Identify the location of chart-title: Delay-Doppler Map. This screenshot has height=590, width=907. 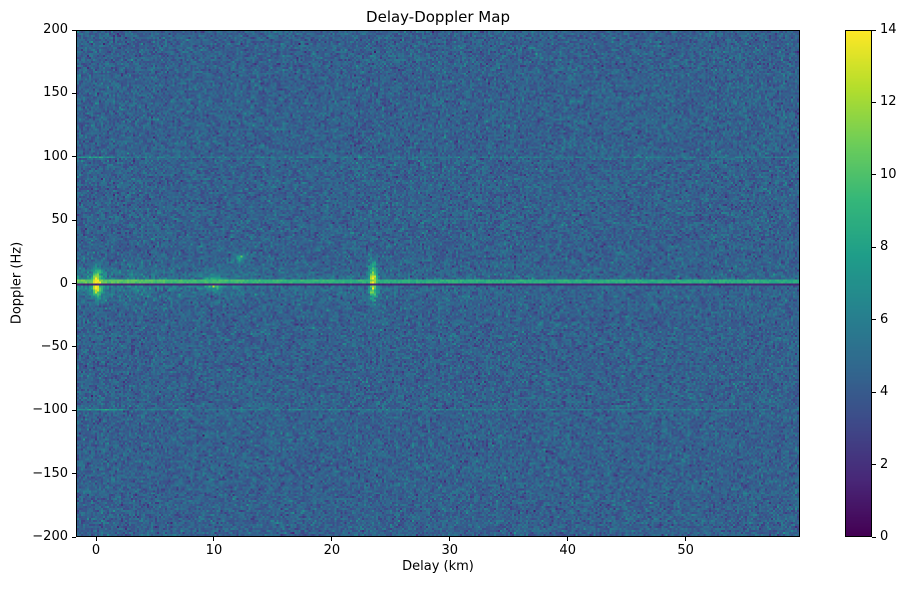
(438, 17).